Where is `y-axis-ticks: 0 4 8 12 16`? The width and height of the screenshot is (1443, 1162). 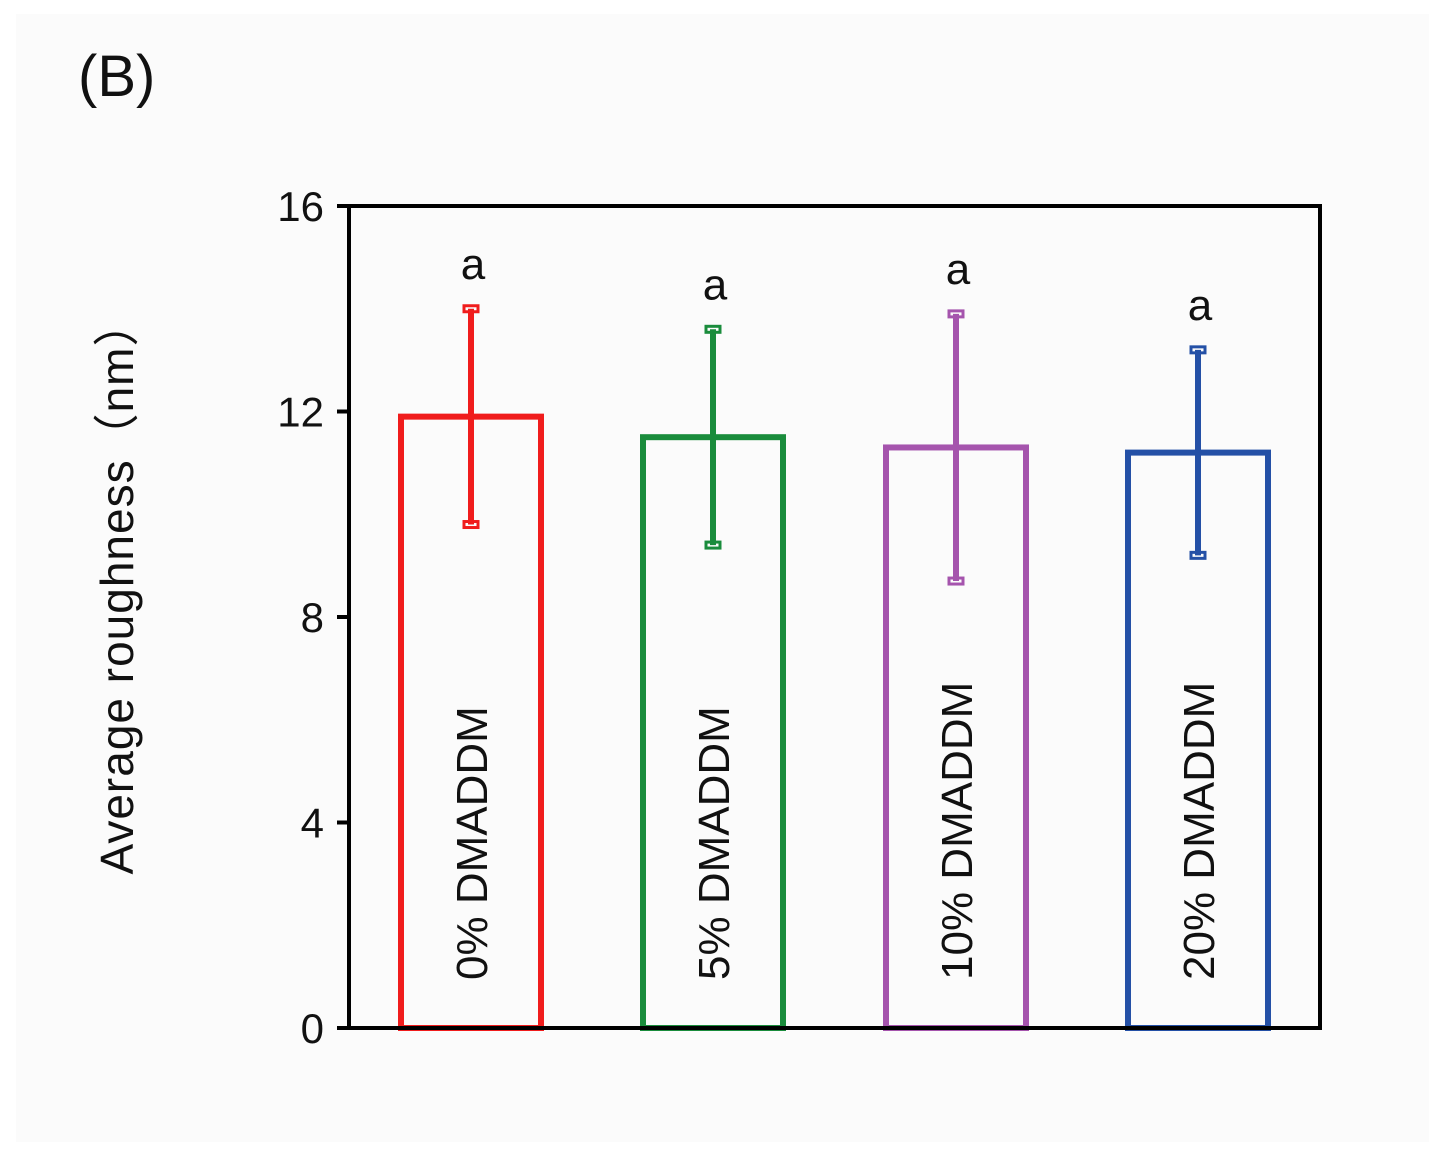
y-axis-ticks: 0 4 8 12 16 is located at coordinates (313, 617).